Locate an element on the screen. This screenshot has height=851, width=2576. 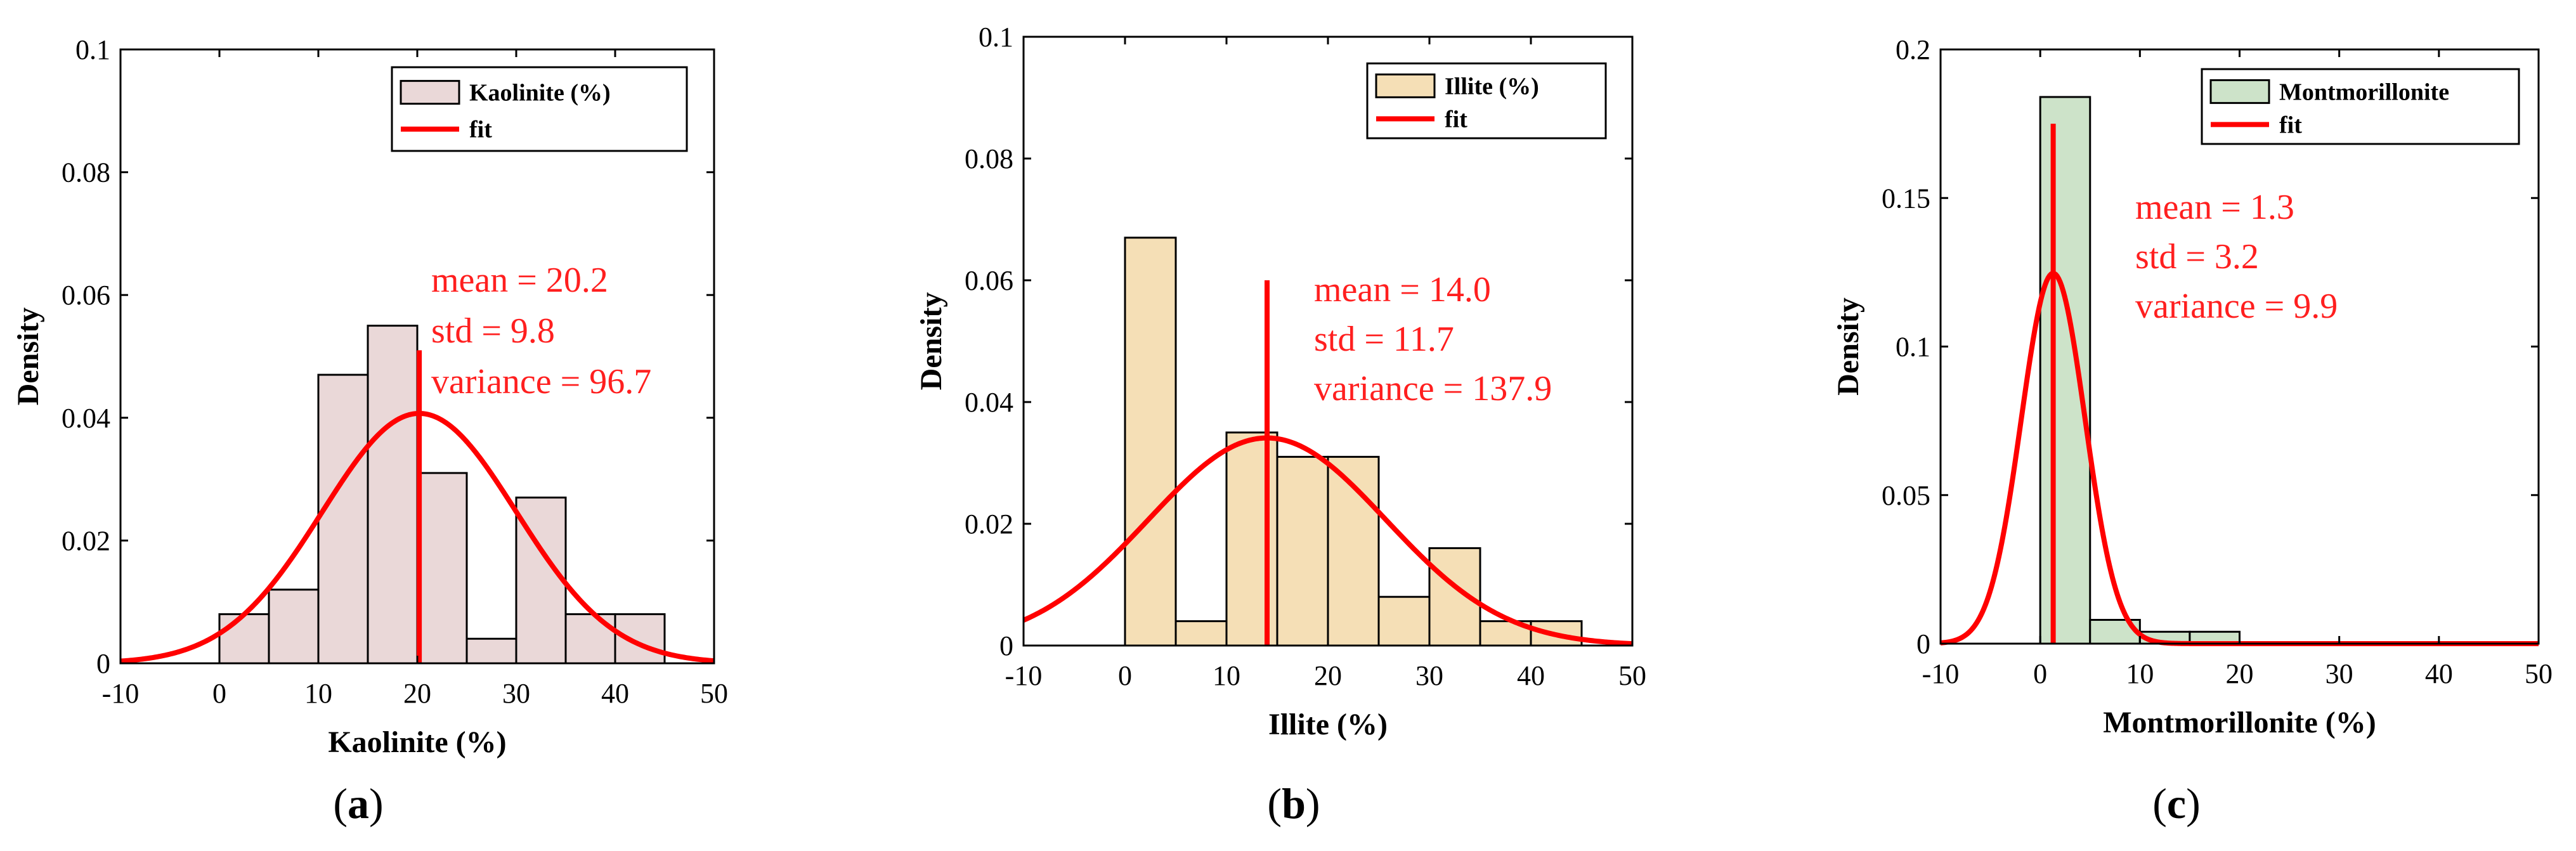
x-tick-label-b-4: 30 is located at coordinates (1429, 675).